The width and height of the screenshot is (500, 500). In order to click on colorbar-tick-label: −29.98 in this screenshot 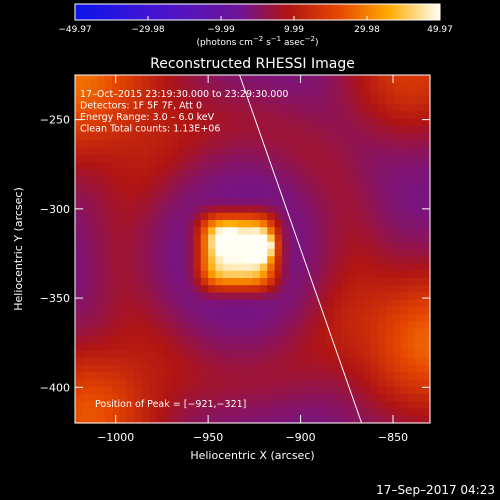, I will do `click(148, 30)`.